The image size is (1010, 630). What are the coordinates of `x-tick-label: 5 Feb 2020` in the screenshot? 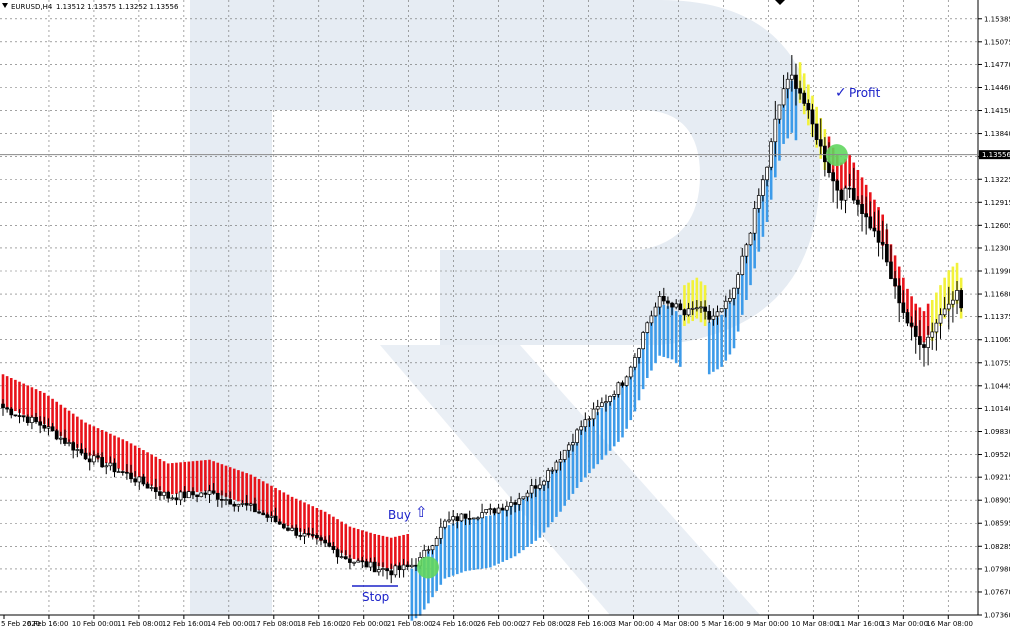 It's located at (20, 624).